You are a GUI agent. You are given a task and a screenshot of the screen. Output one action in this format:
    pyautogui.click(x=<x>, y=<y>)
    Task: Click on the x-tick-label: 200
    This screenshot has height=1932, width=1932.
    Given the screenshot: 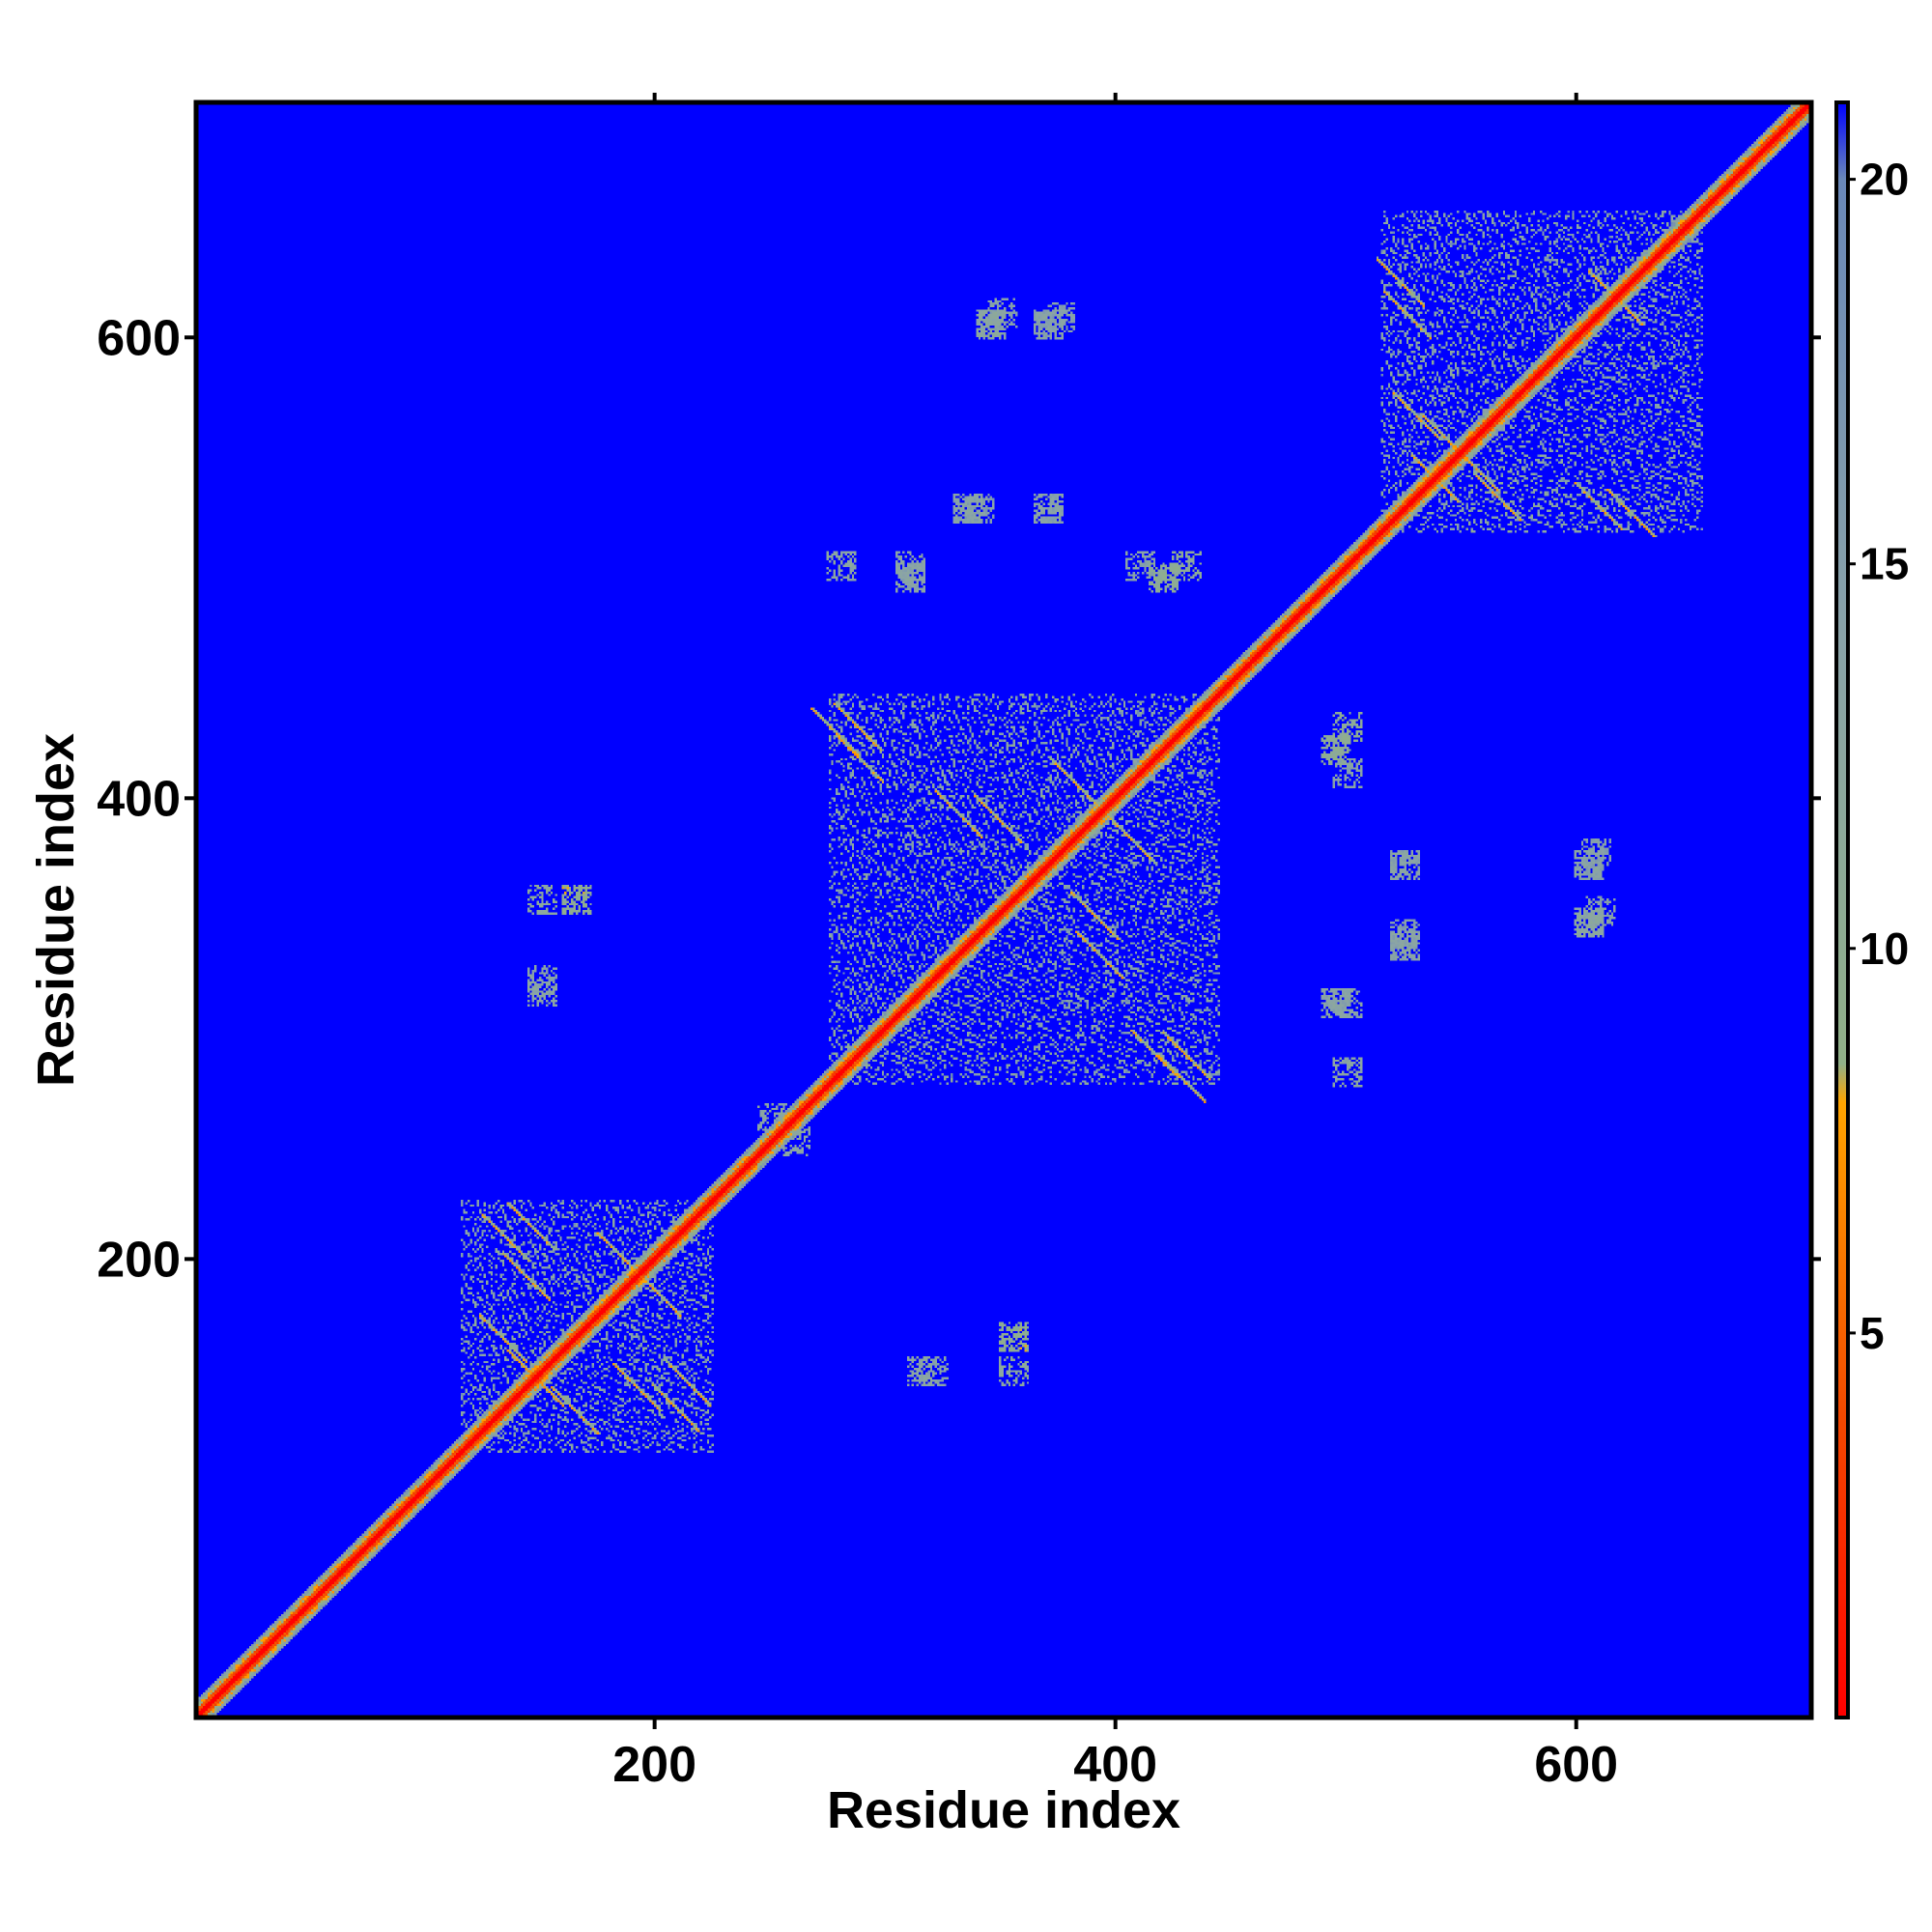 What is the action you would take?
    pyautogui.click(x=654, y=1765)
    